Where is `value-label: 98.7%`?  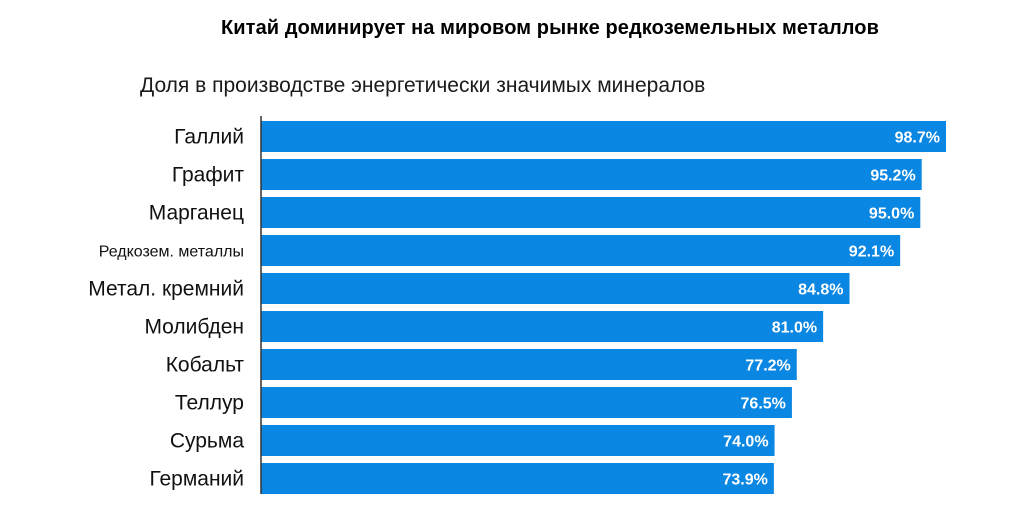
value-label: 98.7% is located at coordinates (917, 138).